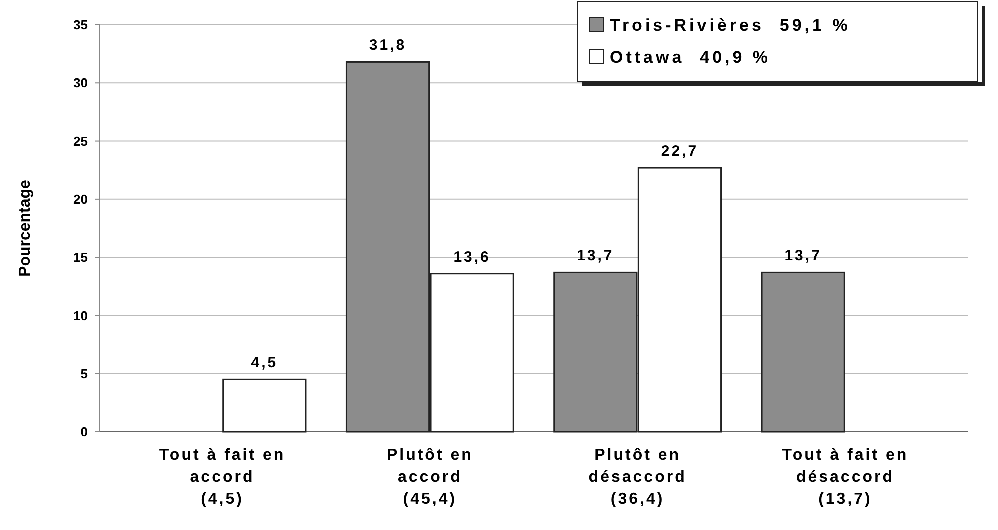  What do you see at coordinates (264, 363) in the screenshot?
I see `data-label: 4,5` at bounding box center [264, 363].